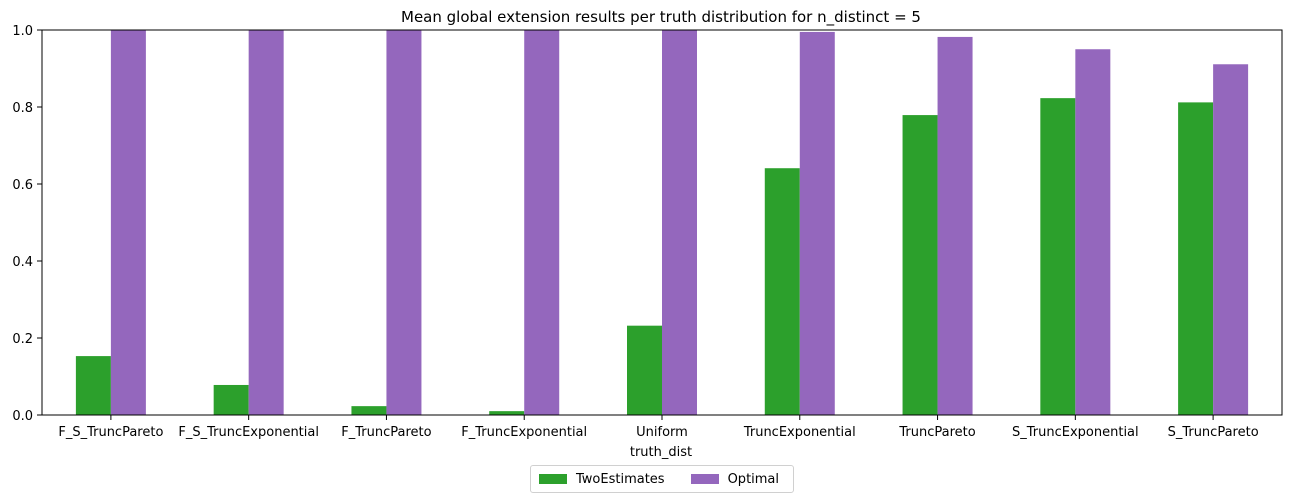  What do you see at coordinates (661, 452) in the screenshot?
I see `x-axis-label: truth_dist` at bounding box center [661, 452].